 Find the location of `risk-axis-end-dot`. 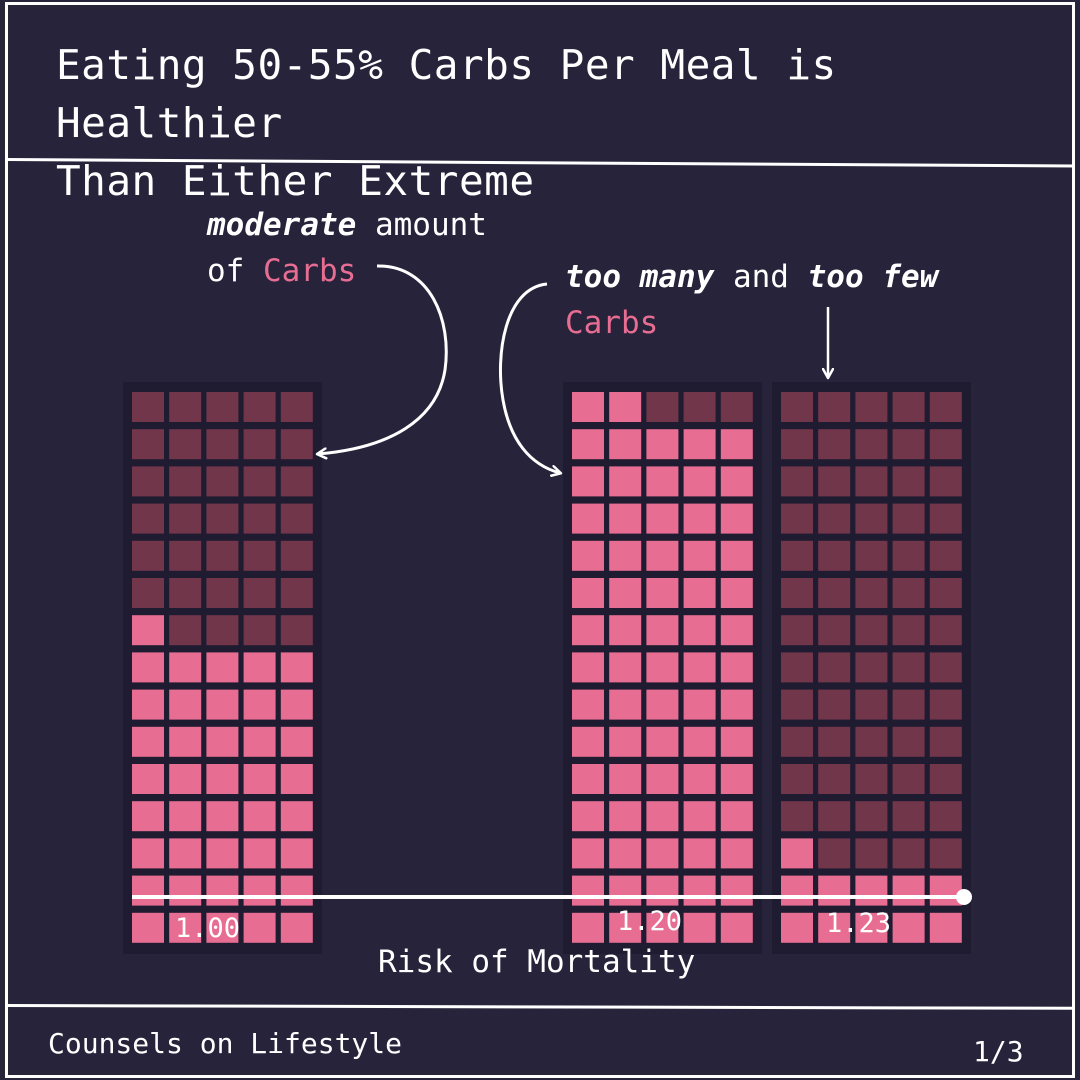

risk-axis-end-dot is located at coordinates (964, 897).